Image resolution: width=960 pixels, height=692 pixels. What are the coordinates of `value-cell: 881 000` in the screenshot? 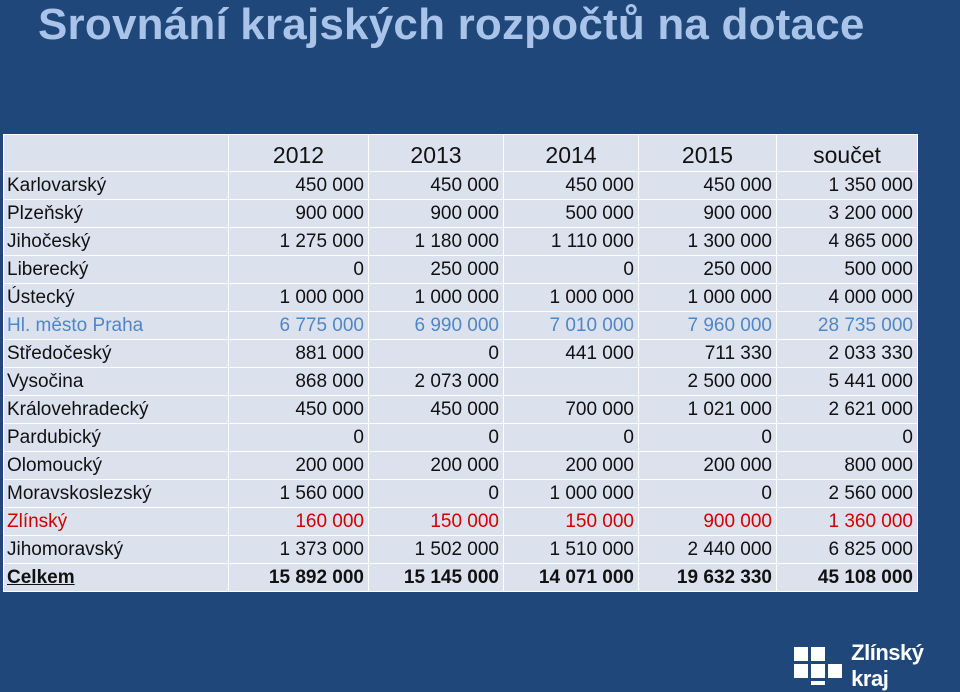 It's located at (298, 353).